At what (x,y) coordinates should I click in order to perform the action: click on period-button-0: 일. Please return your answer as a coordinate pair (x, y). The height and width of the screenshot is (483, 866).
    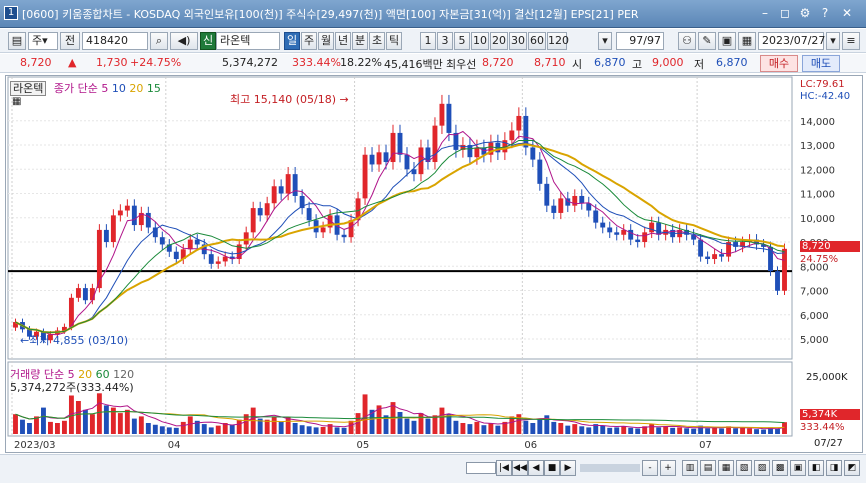
    Looking at the image, I should click on (292, 41).